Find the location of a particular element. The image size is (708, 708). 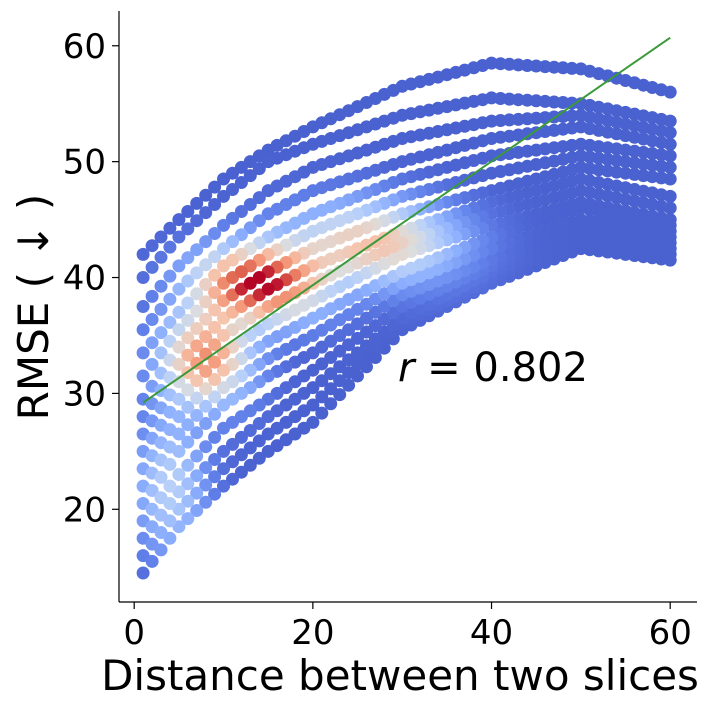

x-ticks: 0 20 40 60 is located at coordinates (407, 627).